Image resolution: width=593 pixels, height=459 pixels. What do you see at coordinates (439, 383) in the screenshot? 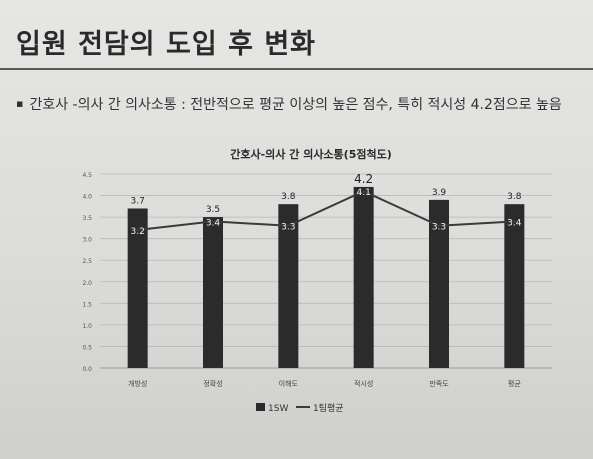
I see `x-tick-label: 만족도` at bounding box center [439, 383].